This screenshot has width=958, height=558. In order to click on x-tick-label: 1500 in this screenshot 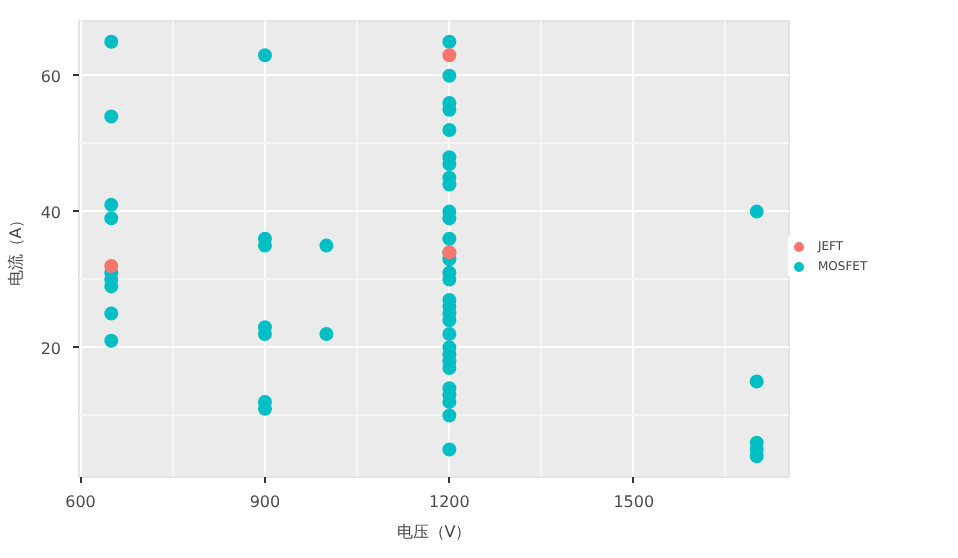, I will do `click(634, 502)`.